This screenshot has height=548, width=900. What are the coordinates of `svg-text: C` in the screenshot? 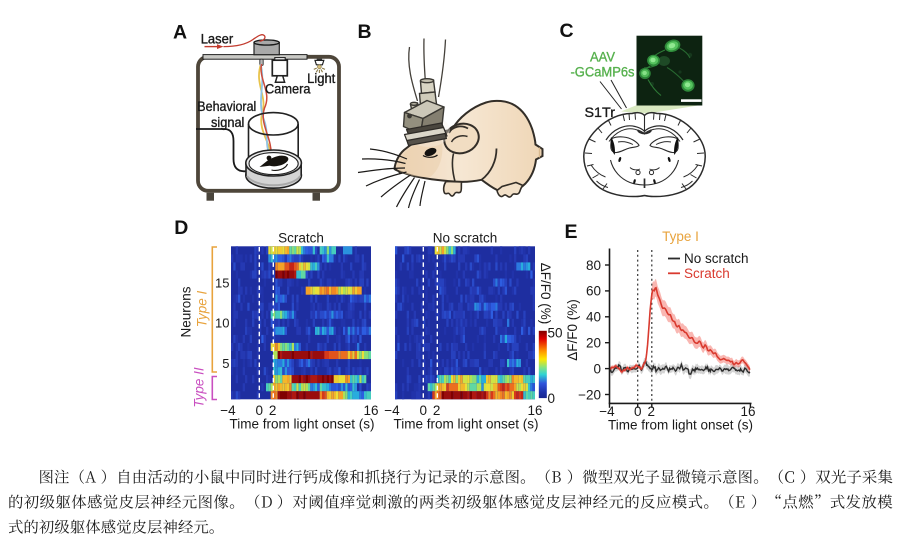 It's located at (567, 31).